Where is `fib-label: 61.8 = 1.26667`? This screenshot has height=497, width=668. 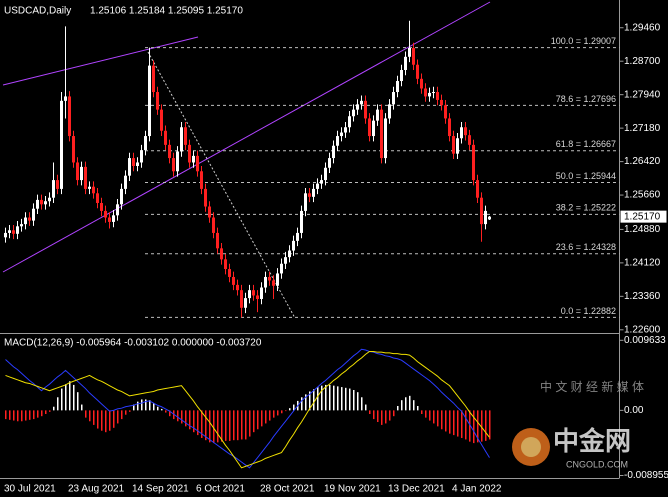
fib-label: 61.8 = 1.26667 is located at coordinates (586, 144).